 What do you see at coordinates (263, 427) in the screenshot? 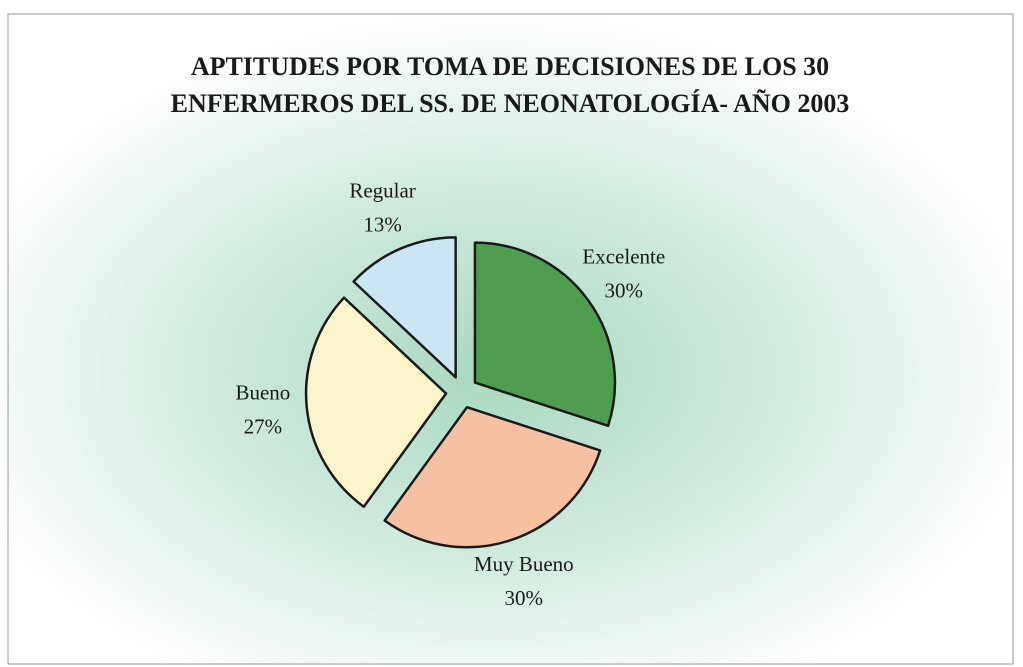
I see `slice-value-label: 27%` at bounding box center [263, 427].